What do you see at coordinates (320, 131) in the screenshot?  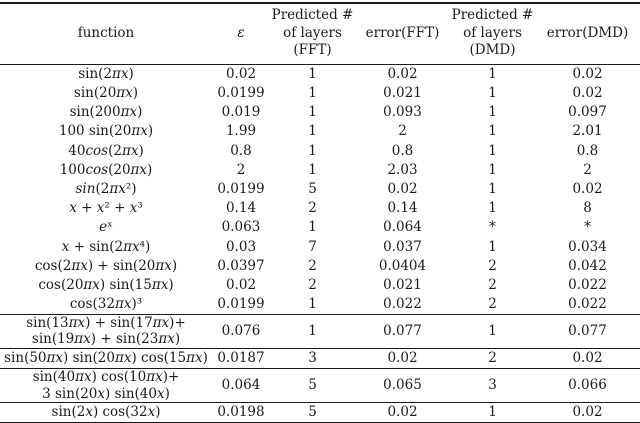 I see `table-row: 100 sin(20πx) 1.99 1 2 1 2.01` at bounding box center [320, 131].